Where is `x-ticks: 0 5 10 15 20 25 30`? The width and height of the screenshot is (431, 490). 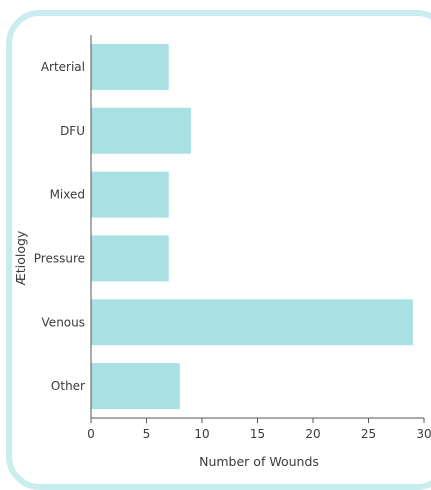
x-ticks: 0 5 10 15 20 25 30 is located at coordinates (259, 429).